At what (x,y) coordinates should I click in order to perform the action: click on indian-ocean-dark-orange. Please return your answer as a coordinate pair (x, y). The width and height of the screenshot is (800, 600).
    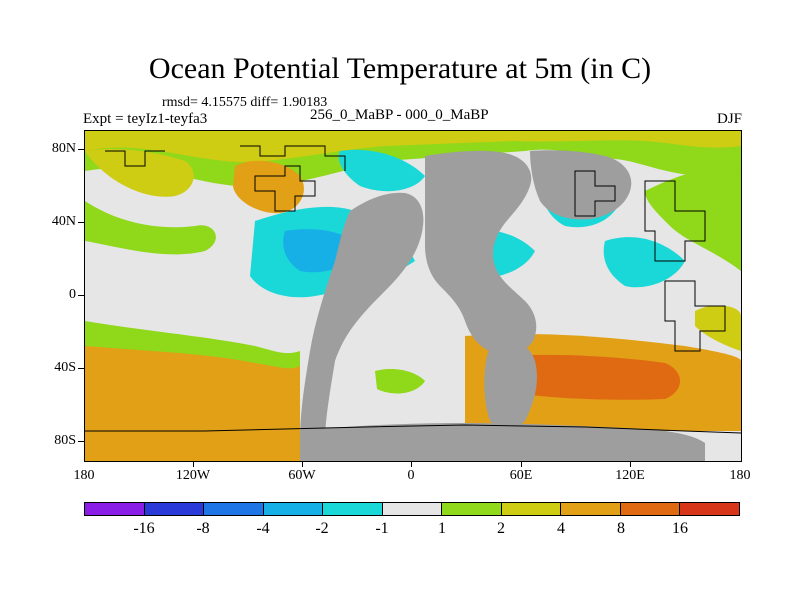
    Looking at the image, I should click on (589, 377).